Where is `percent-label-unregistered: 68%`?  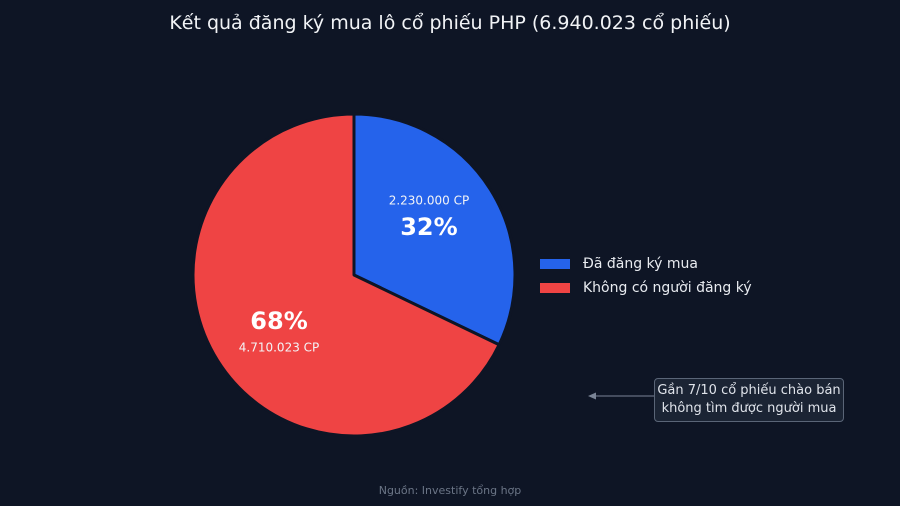
percent-label-unregistered: 68% is located at coordinates (278, 321).